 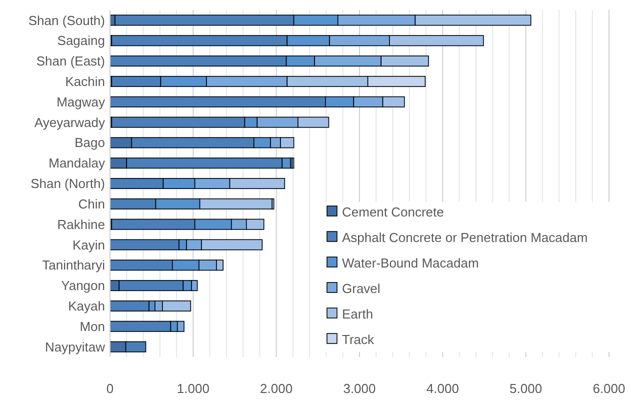 I want to click on legend-label: Earth, so click(x=358, y=314).